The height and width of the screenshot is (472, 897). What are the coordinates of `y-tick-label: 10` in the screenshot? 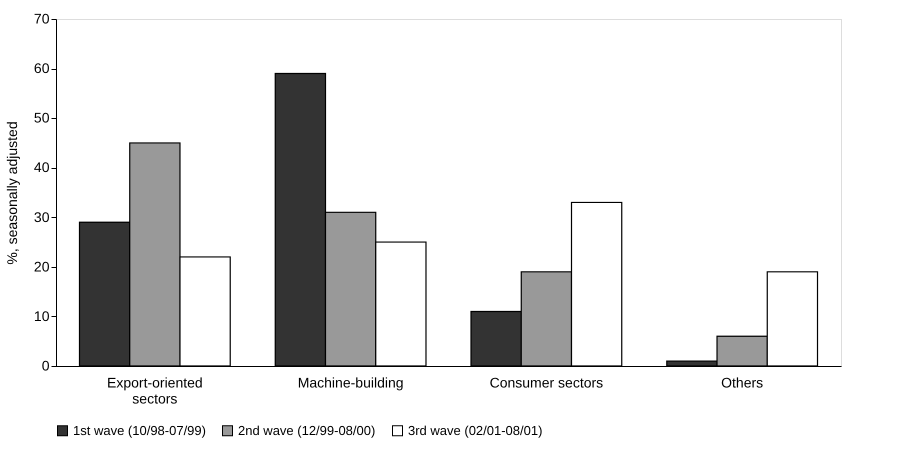 It's located at (42, 316).